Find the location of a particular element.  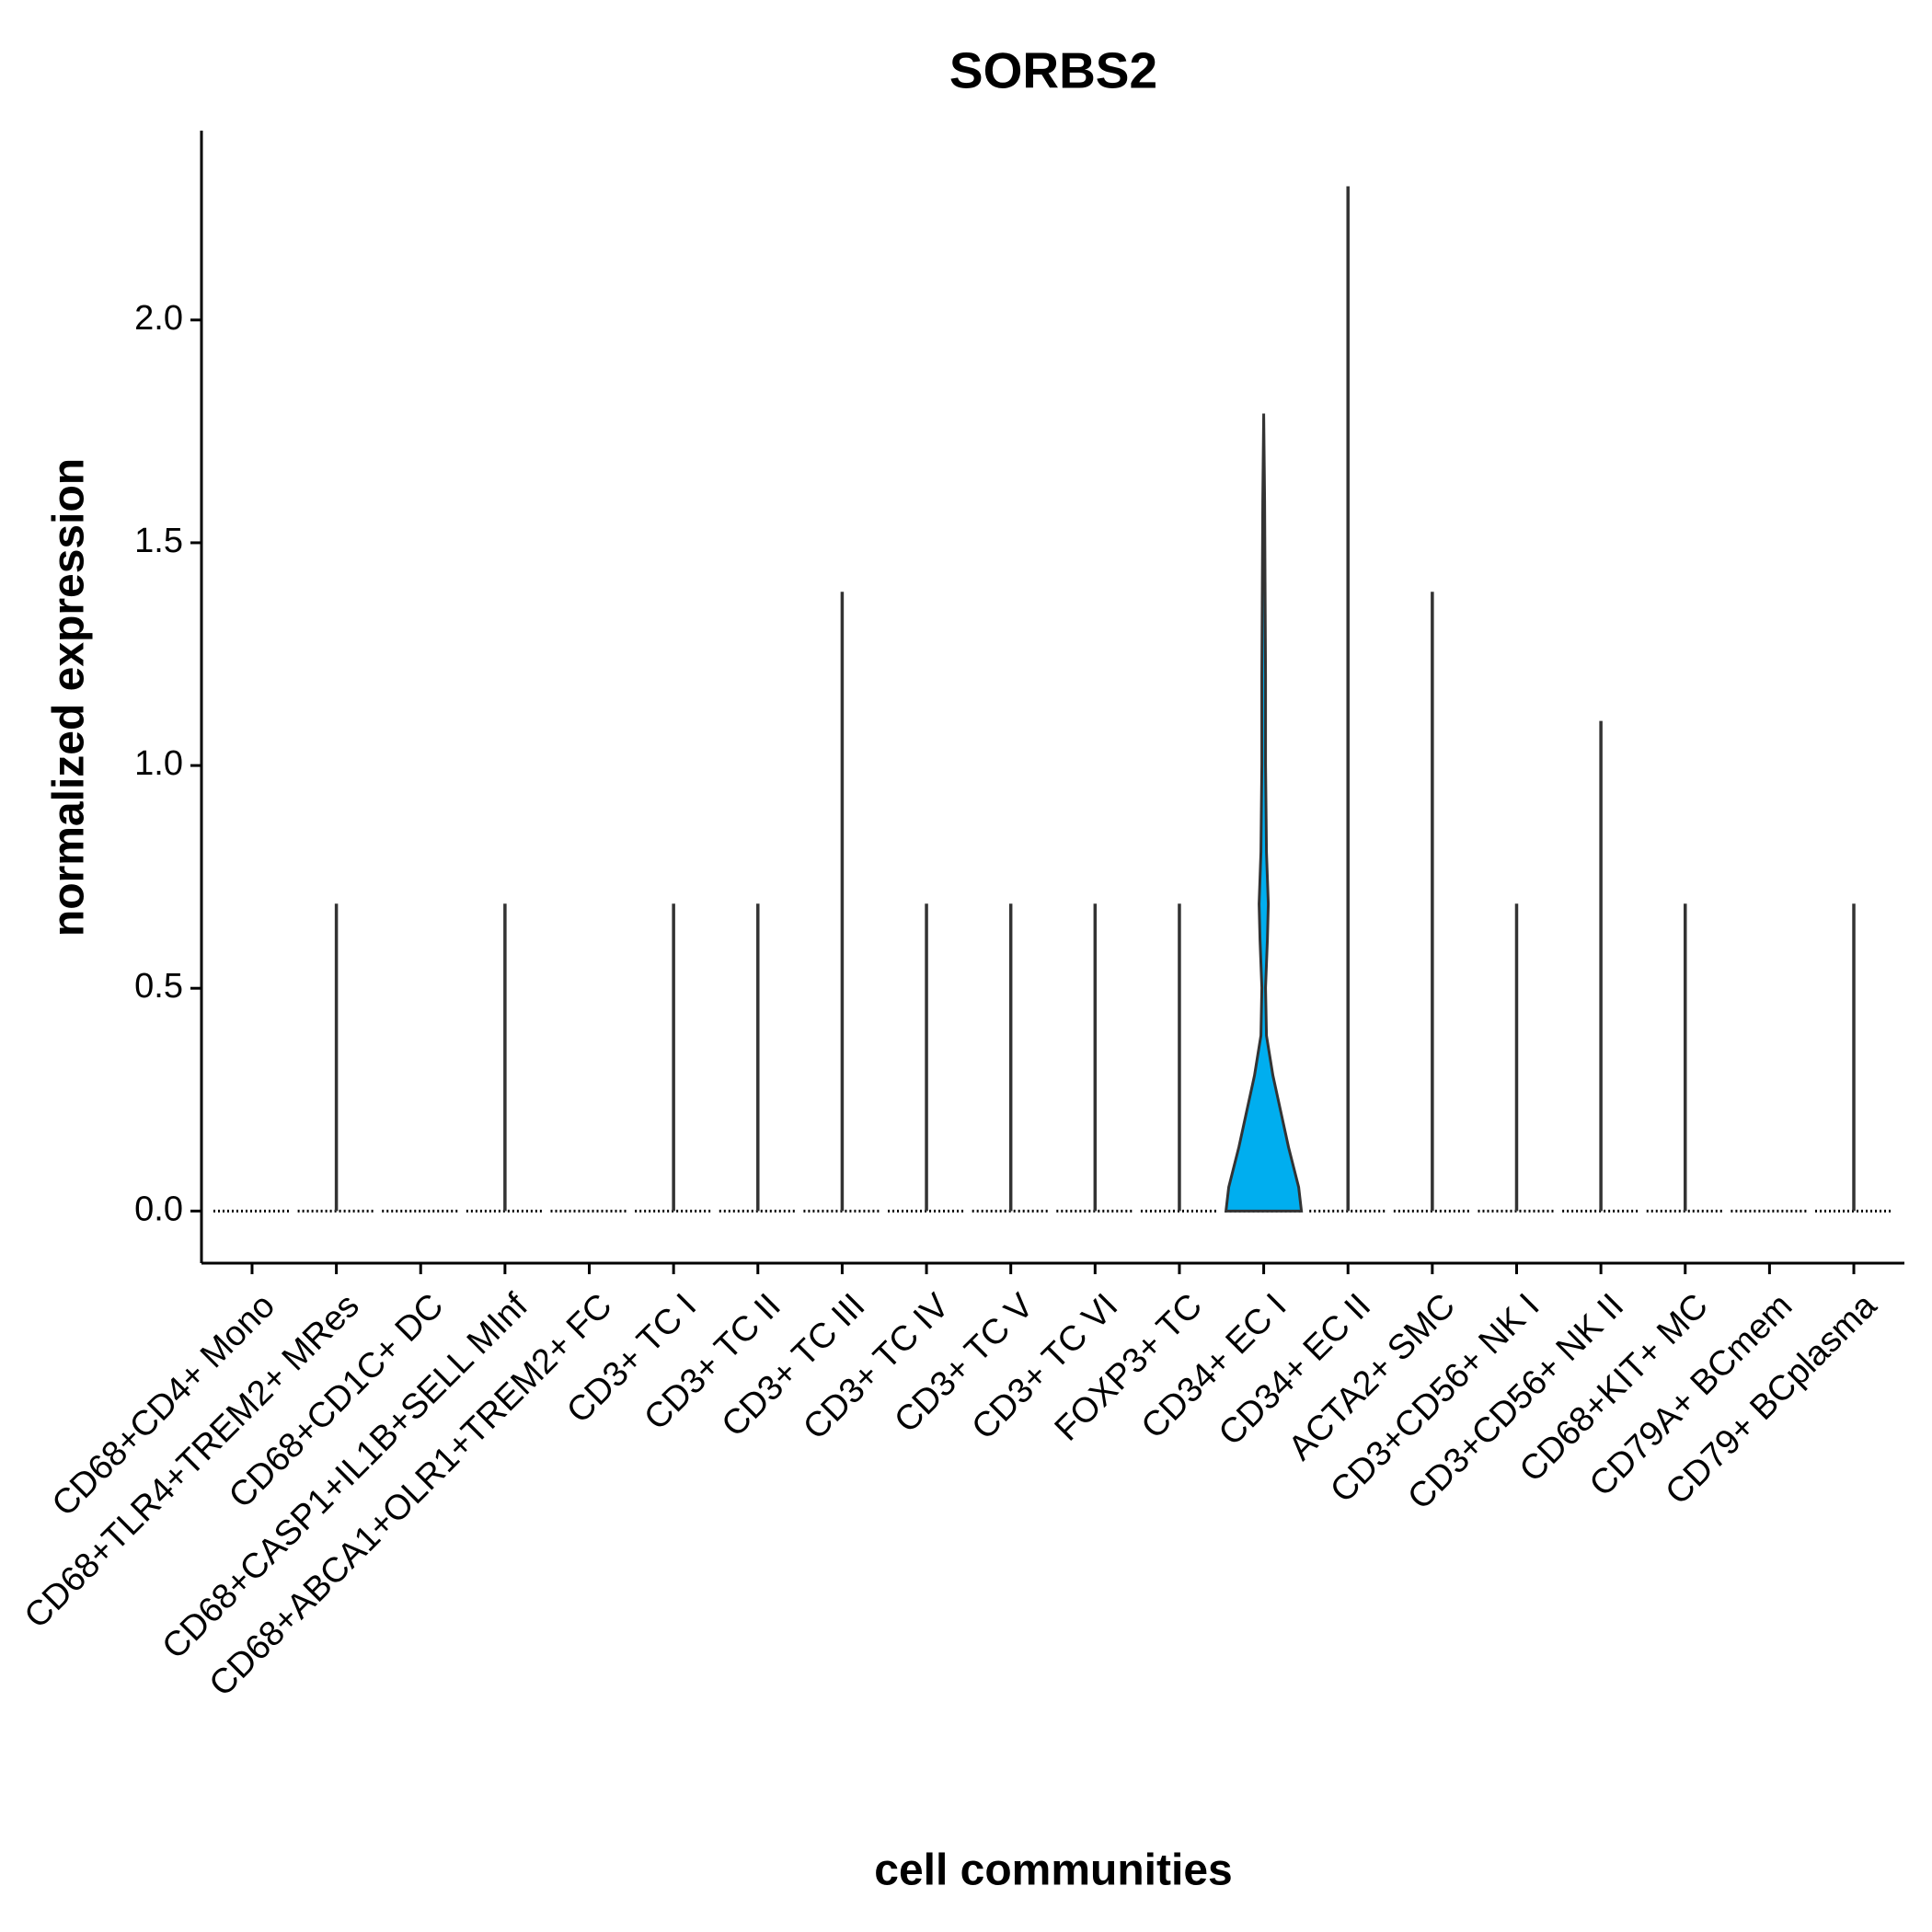

y-tick-label: 1.5 is located at coordinates (158, 541).